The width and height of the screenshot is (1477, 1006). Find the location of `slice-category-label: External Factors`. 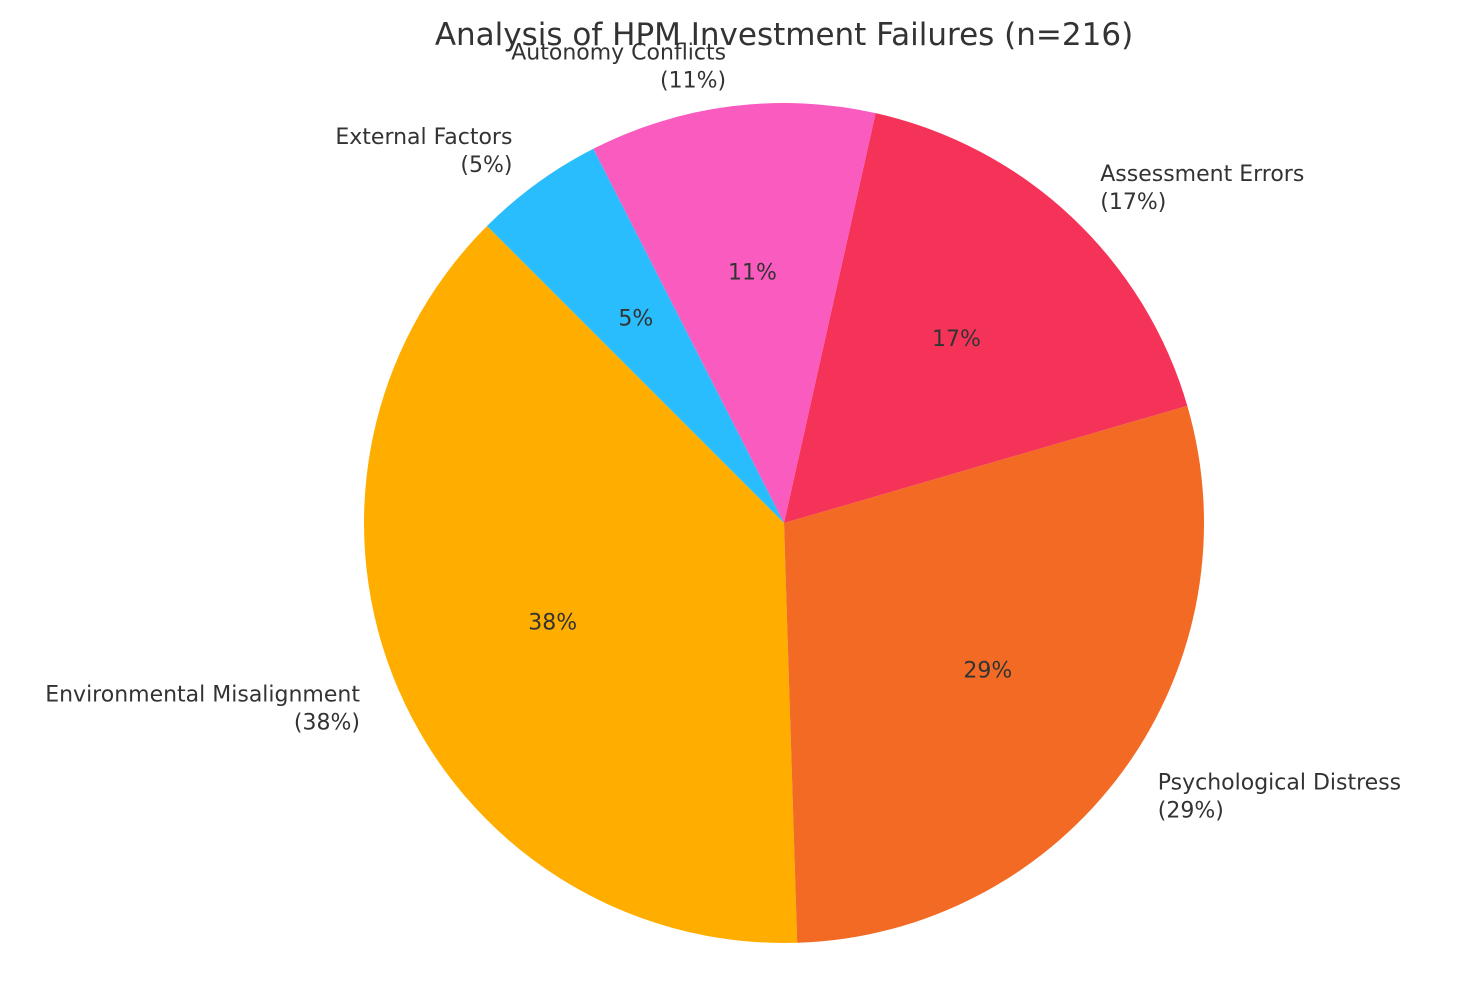

slice-category-label: External Factors is located at coordinates (423, 137).